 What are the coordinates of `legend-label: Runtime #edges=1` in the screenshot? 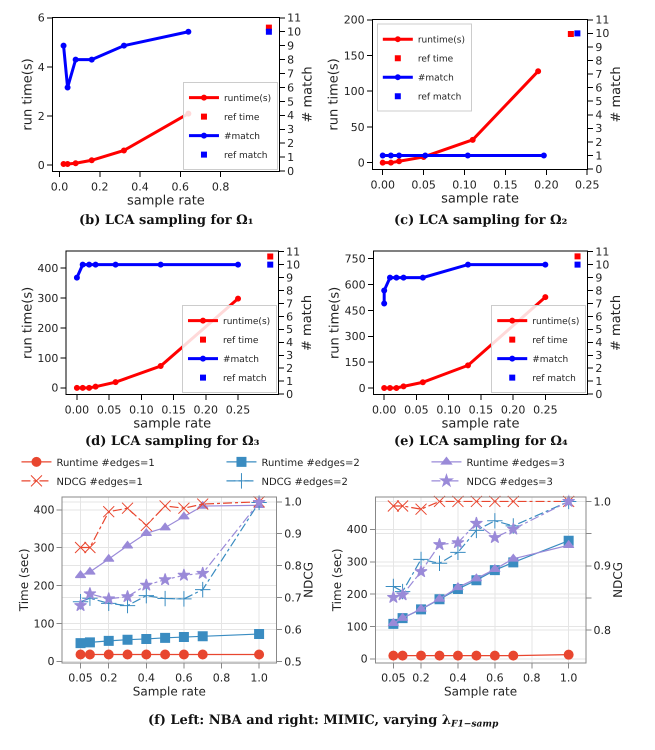 It's located at (105, 463).